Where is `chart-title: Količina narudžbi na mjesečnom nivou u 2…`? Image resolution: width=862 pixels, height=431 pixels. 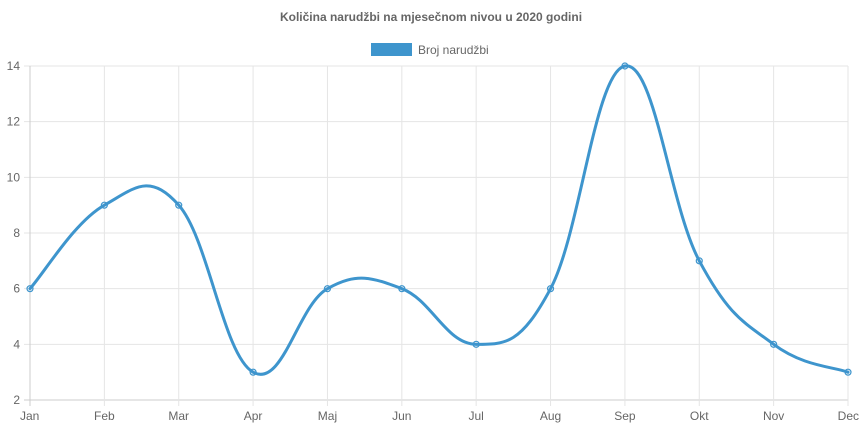 chart-title: Količina narudžbi na mjesečnom nivou u 2… is located at coordinates (431, 17).